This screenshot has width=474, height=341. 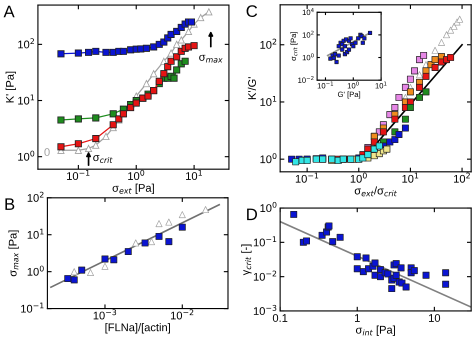 I want to click on chart-title: C, so click(x=252, y=11).